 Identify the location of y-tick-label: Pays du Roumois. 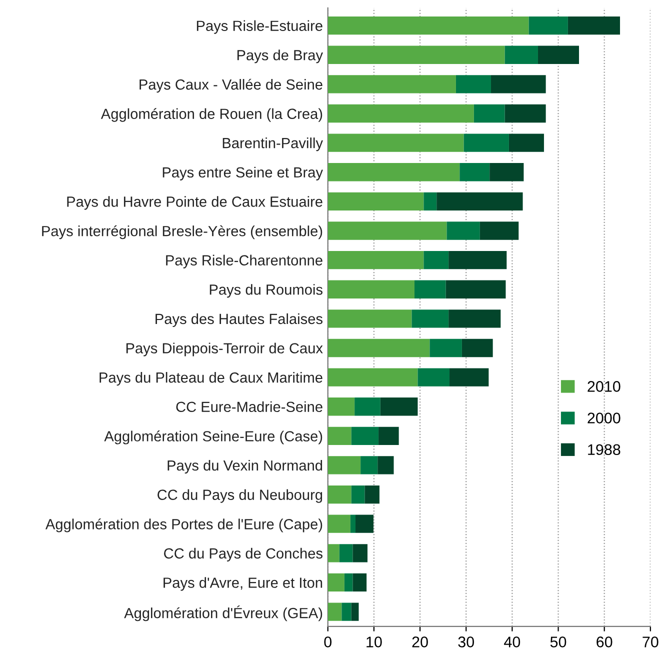
(266, 291).